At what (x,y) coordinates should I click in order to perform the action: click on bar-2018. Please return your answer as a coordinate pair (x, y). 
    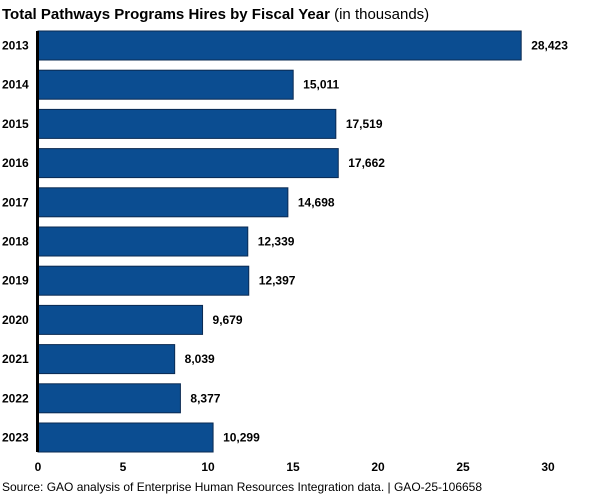
    Looking at the image, I should click on (143, 241).